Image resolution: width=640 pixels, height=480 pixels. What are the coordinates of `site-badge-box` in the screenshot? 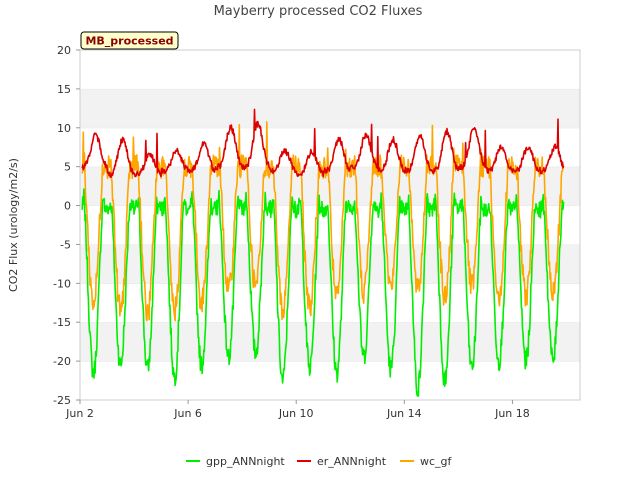 It's located at (129, 40).